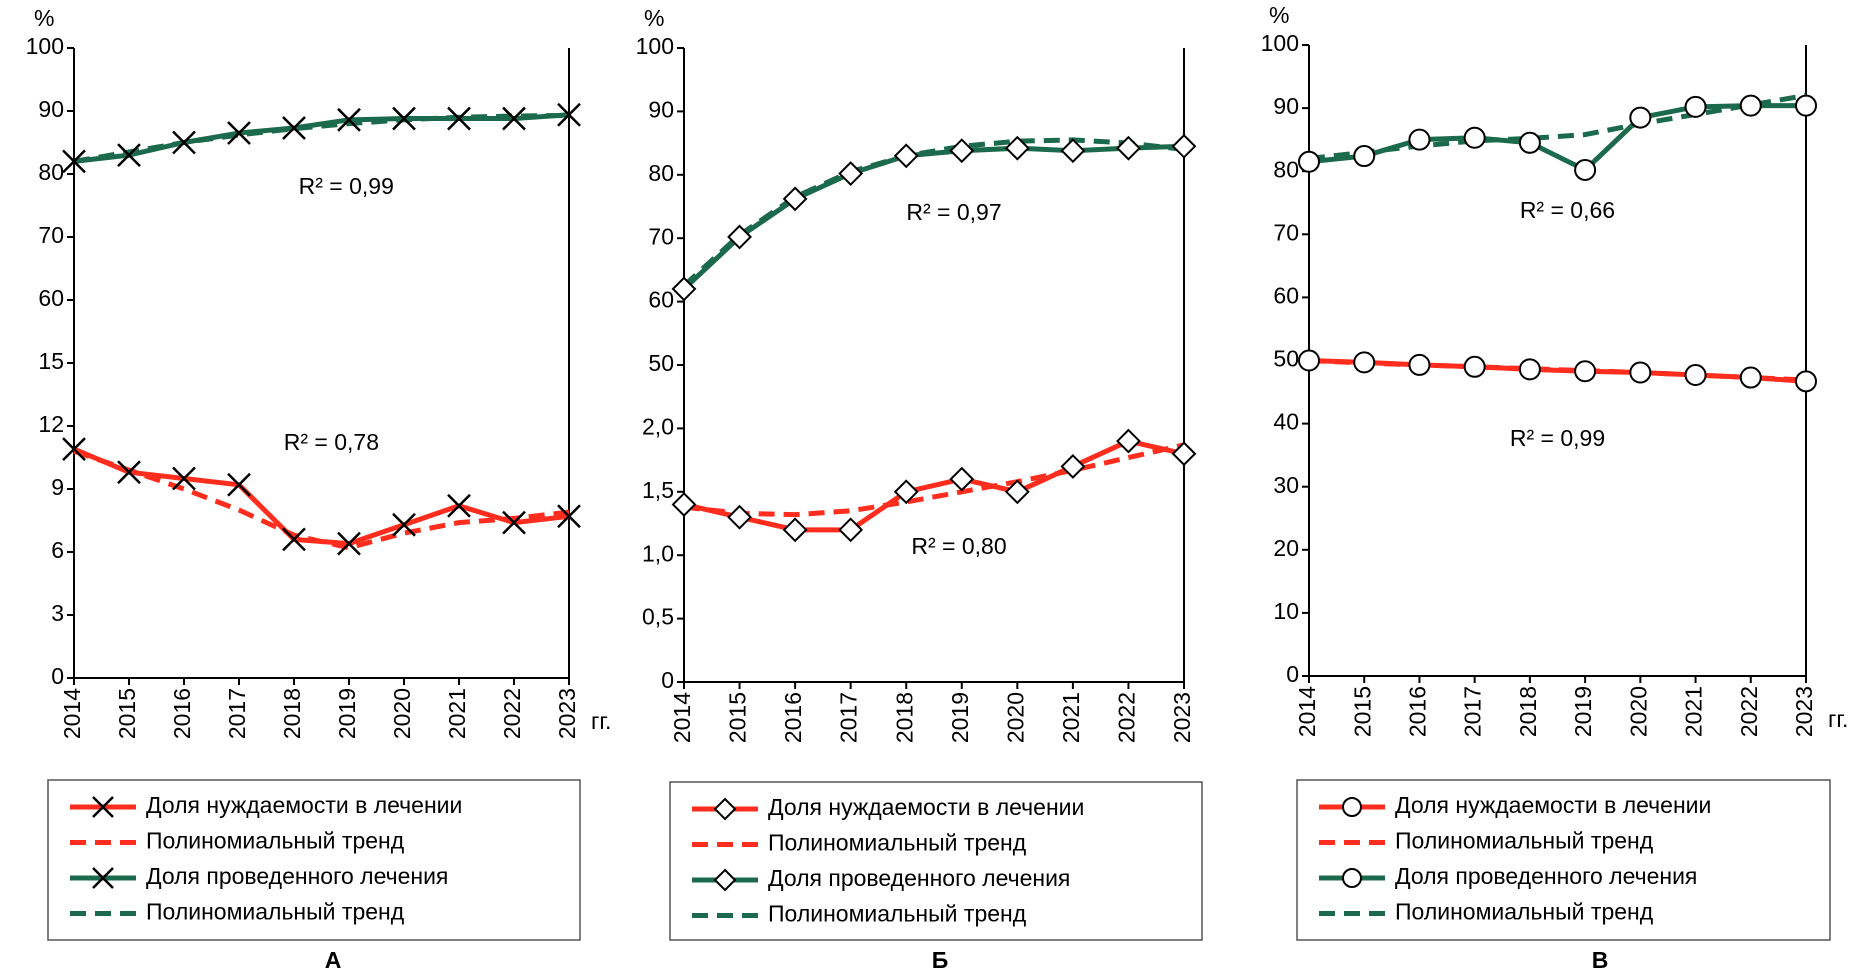 This screenshot has height=976, width=1866. I want to click on y-tick-label: 30, so click(1286, 485).